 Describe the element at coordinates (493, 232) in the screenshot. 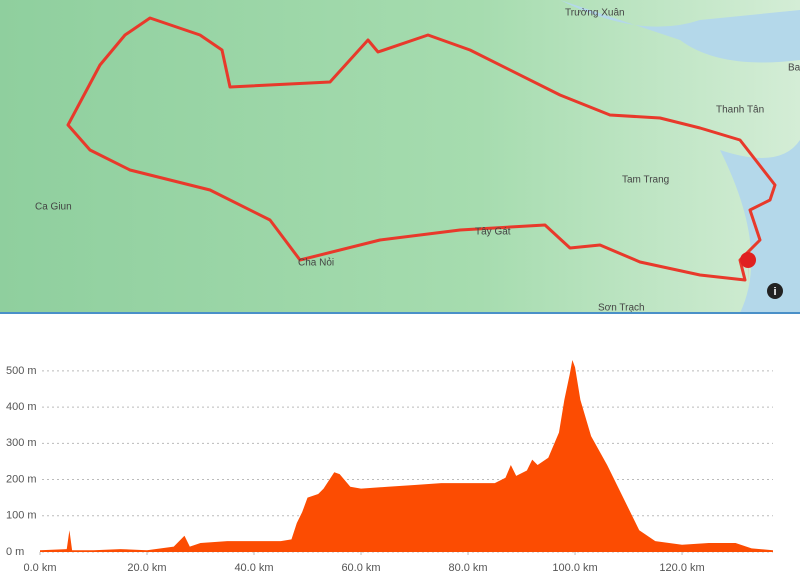

I see `place-label: Tây Gát` at that location.